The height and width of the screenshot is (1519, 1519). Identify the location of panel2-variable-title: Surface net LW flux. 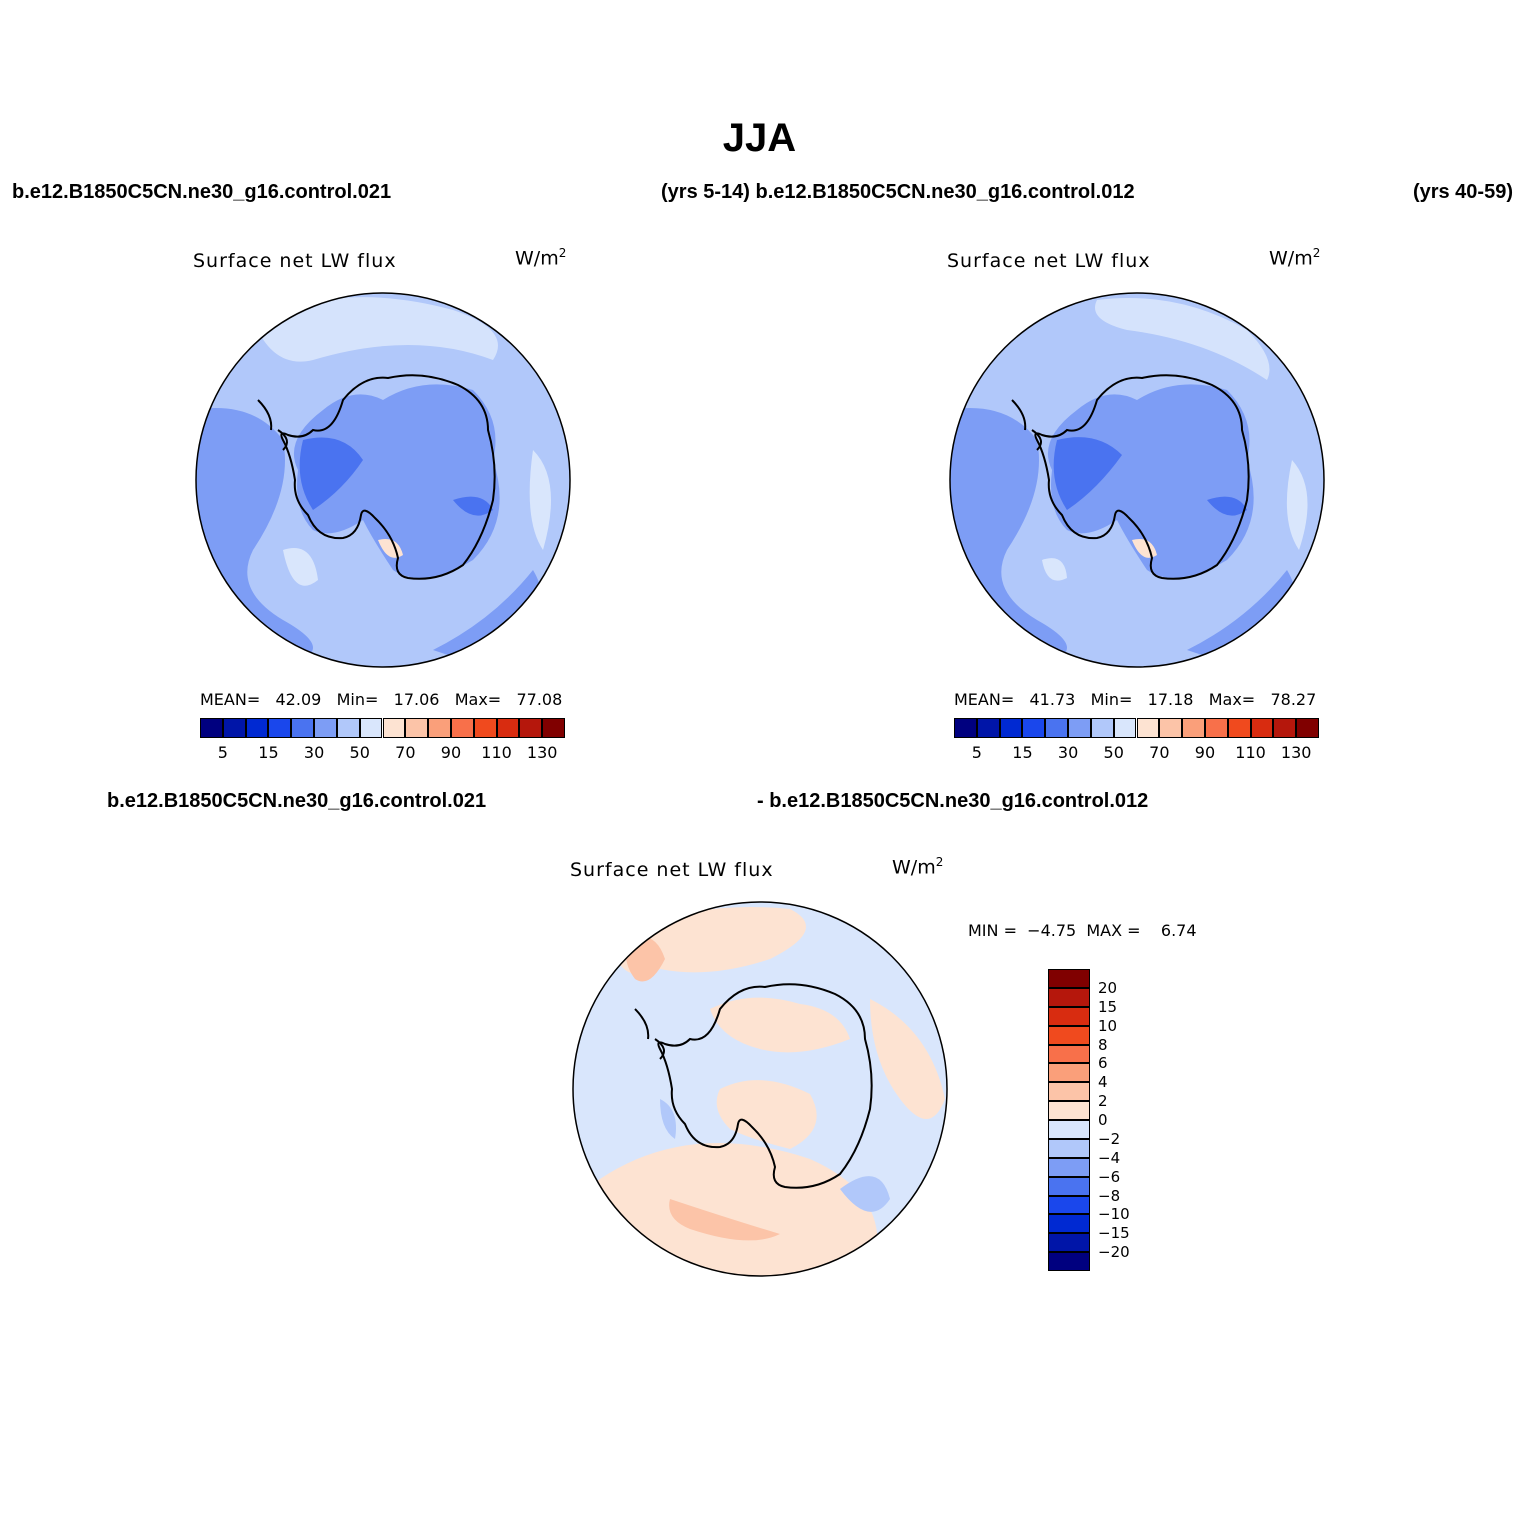
(1049, 261).